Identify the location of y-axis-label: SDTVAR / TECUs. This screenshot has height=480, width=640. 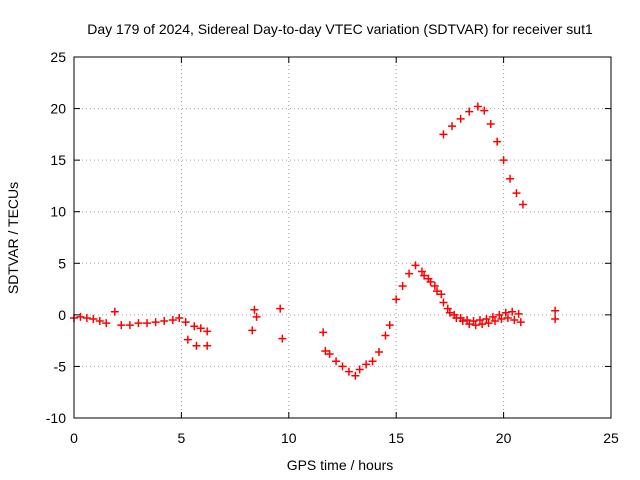
(13, 238).